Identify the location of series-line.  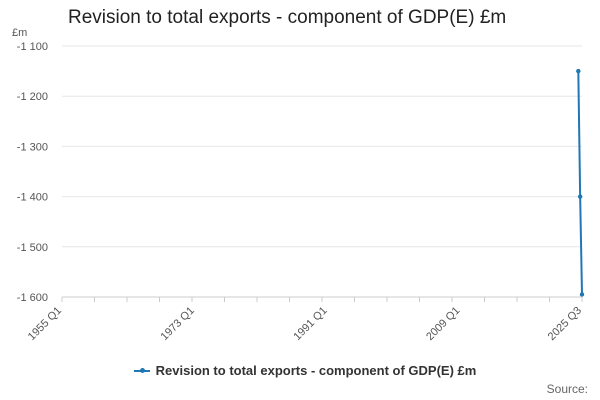
(580, 183).